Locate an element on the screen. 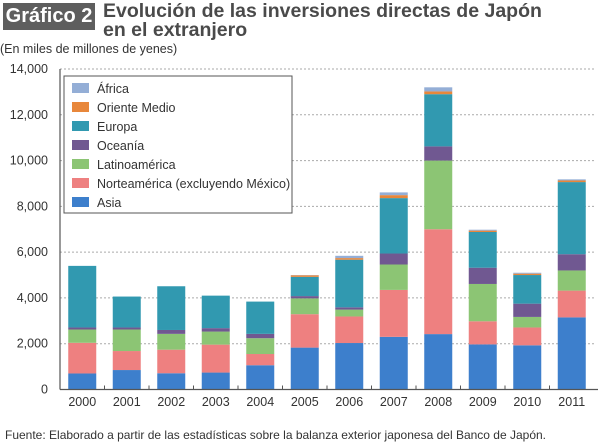 Image resolution: width=603 pixels, height=446 pixels. y-tick-label: 0 is located at coordinates (44, 390).